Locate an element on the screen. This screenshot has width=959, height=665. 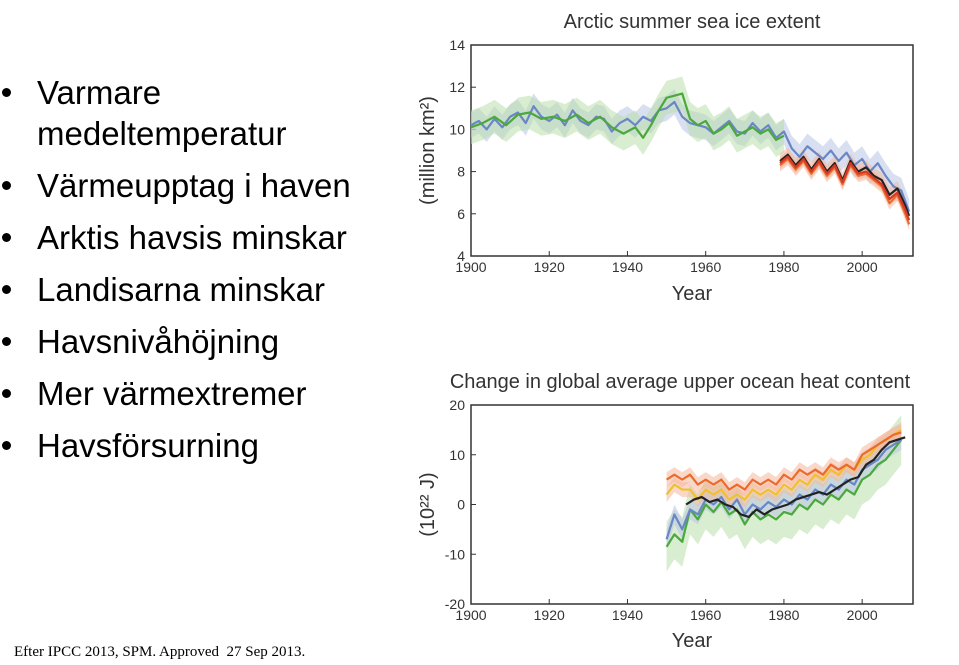
bullet-text: Värmeupptag i haven is located at coordinates (194, 185).